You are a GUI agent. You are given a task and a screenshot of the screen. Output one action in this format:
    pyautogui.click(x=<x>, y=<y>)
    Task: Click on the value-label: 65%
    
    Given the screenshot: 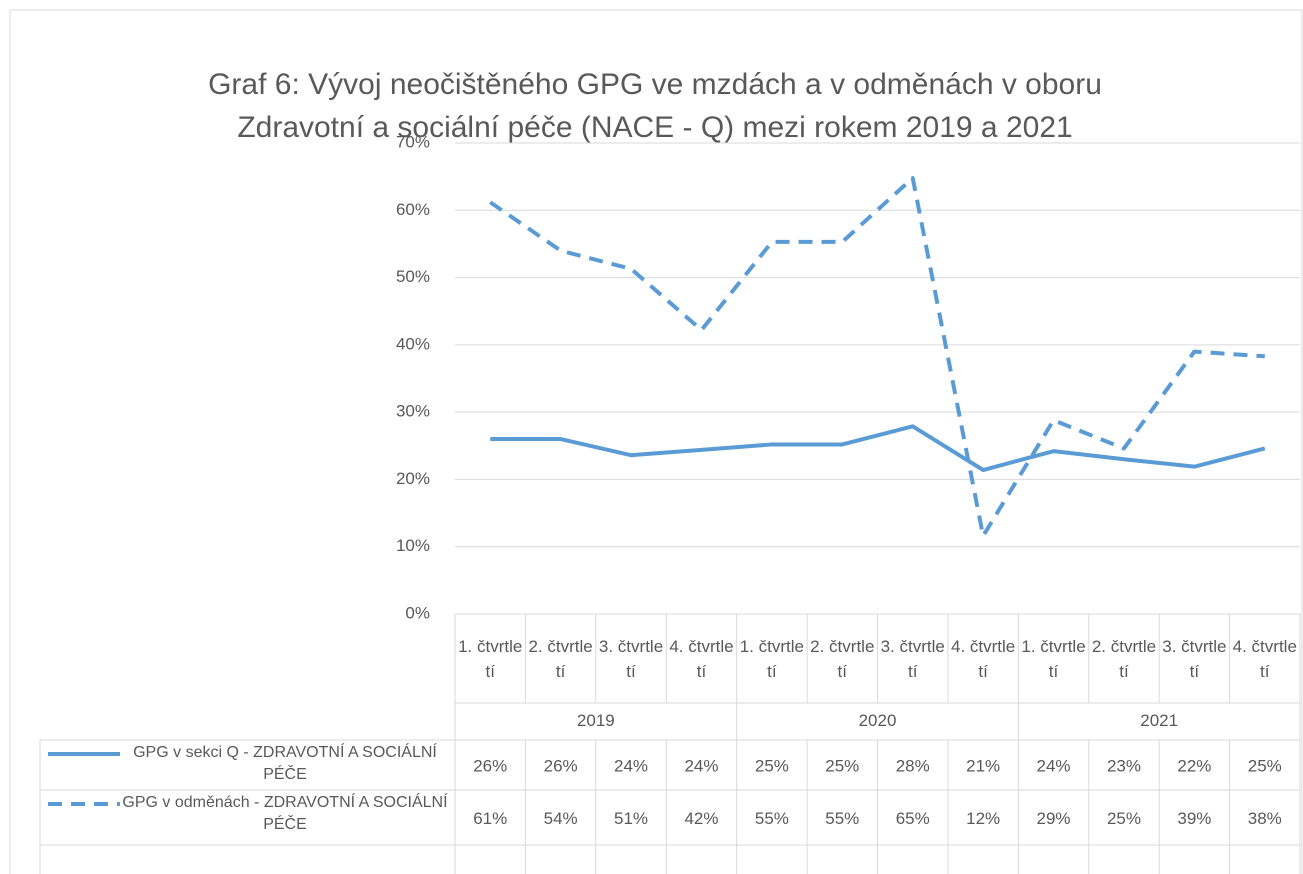 What is the action you would take?
    pyautogui.click(x=913, y=818)
    